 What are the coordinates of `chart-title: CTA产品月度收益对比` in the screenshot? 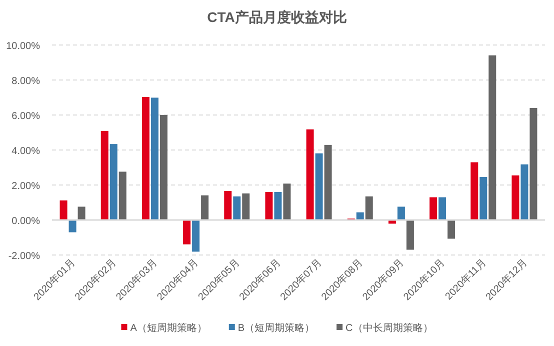 It's located at (277, 17).